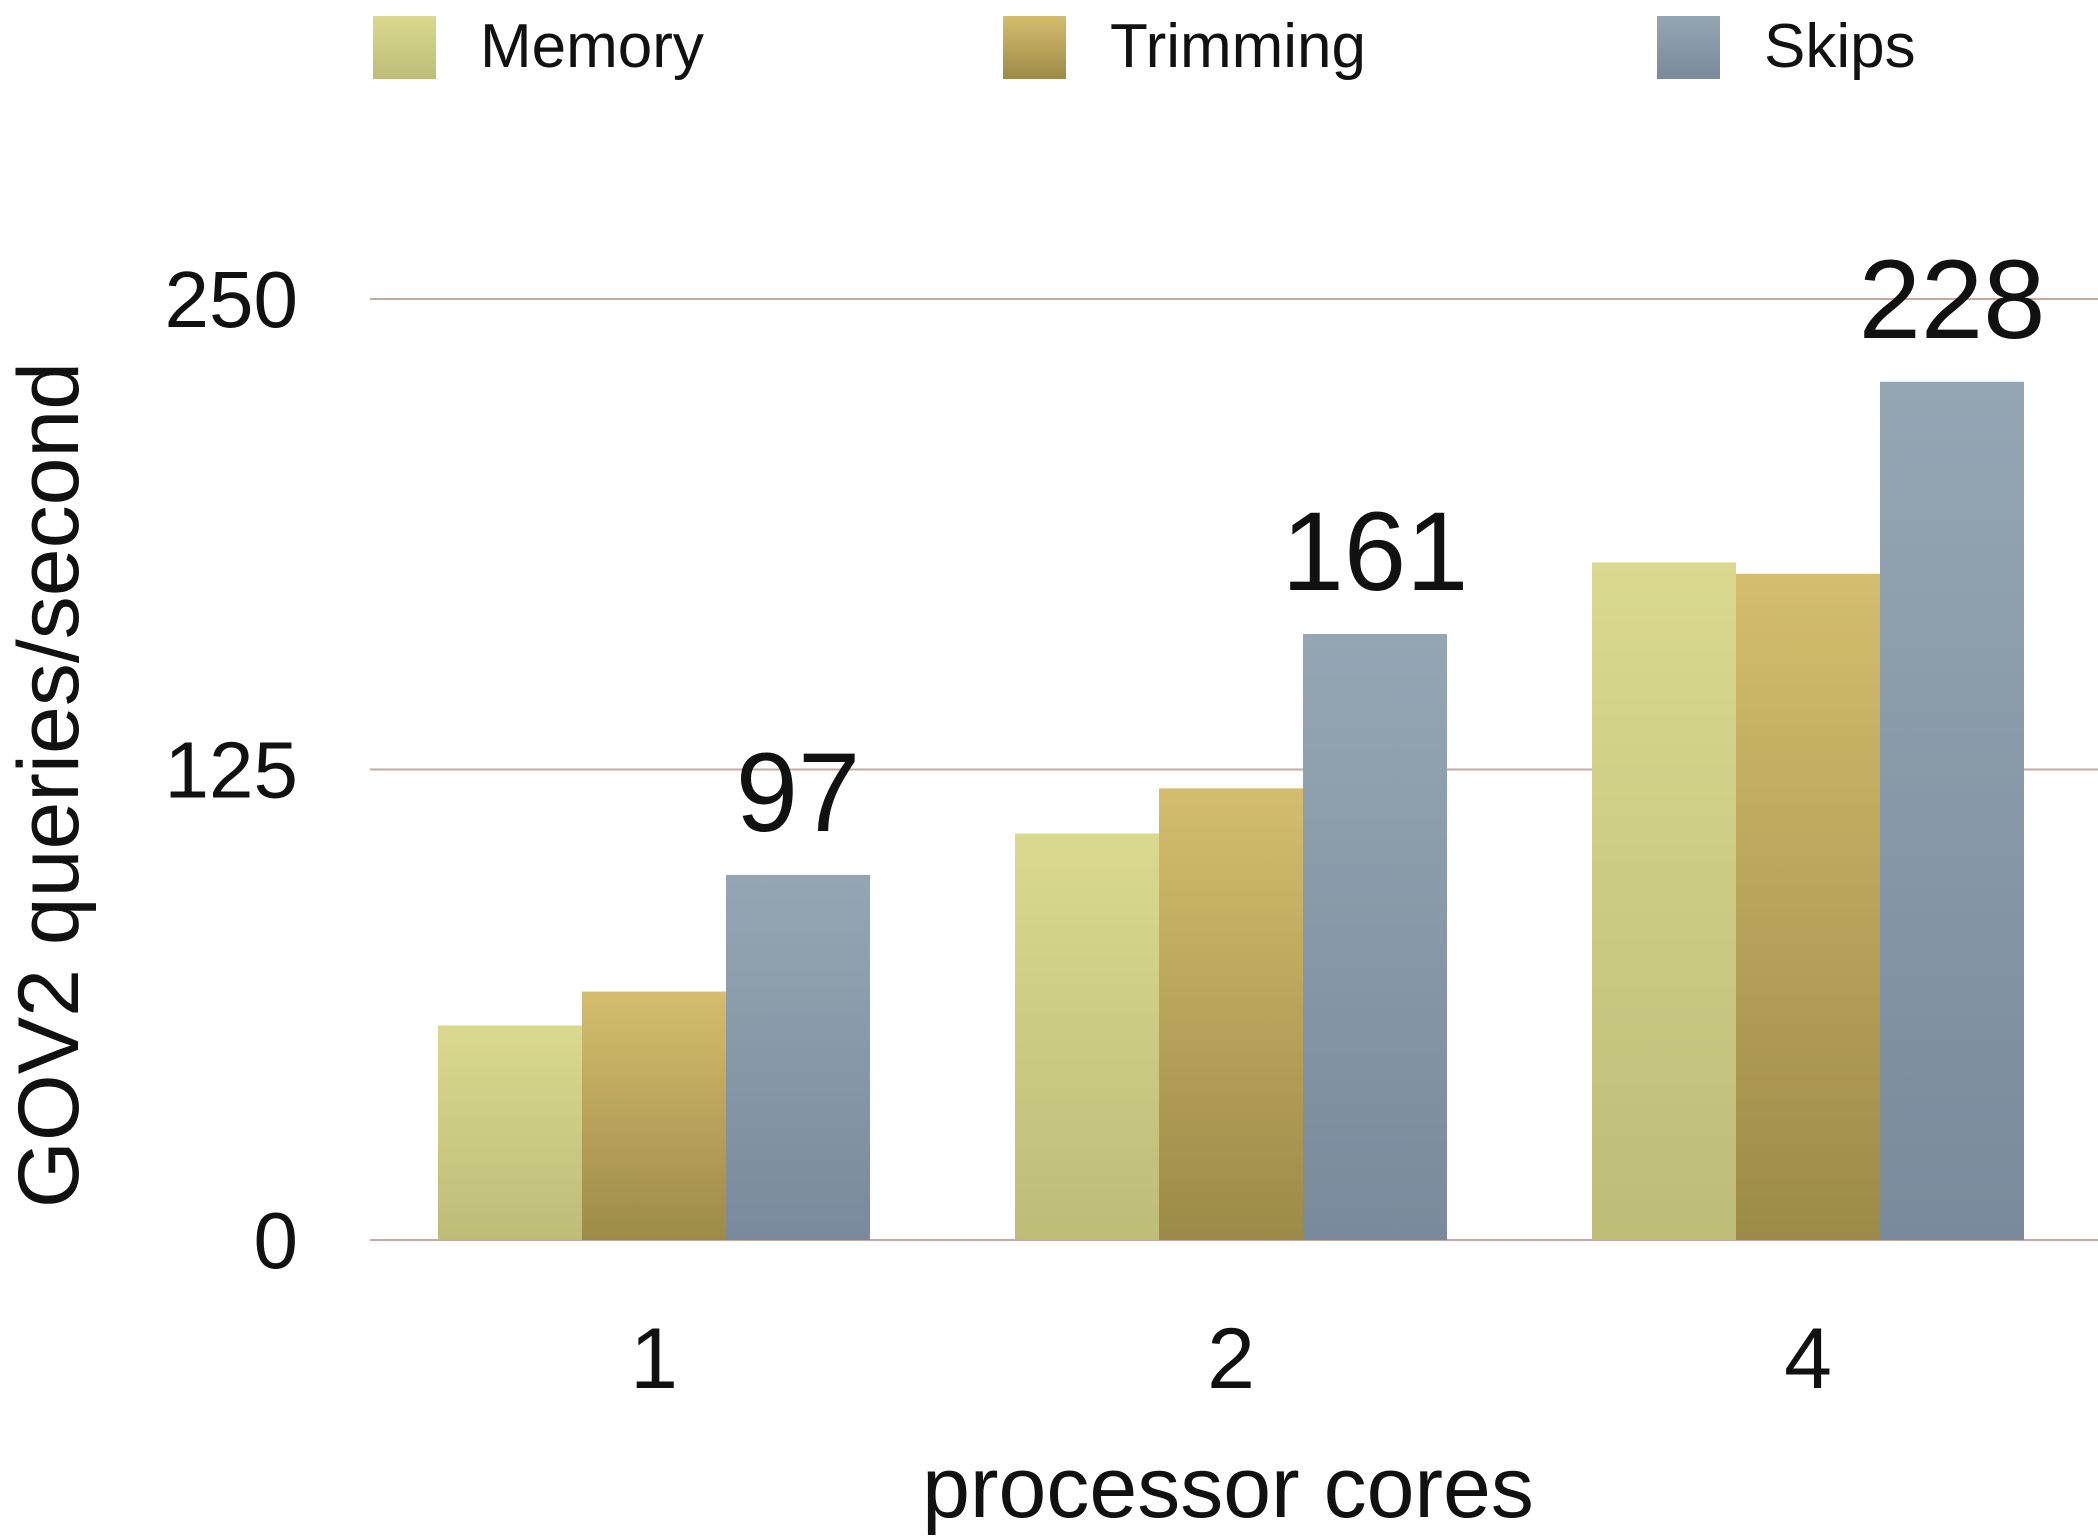  Describe the element at coordinates (1228, 1488) in the screenshot. I see `x-axis-title: processor cores` at that location.